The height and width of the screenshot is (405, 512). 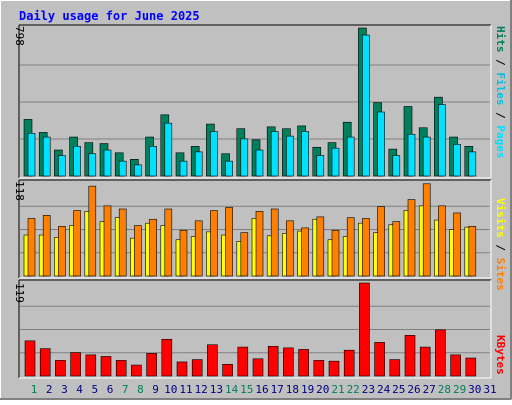 What do you see at coordinates (500, 141) in the screenshot?
I see `legend-pages: Pages` at bounding box center [500, 141].